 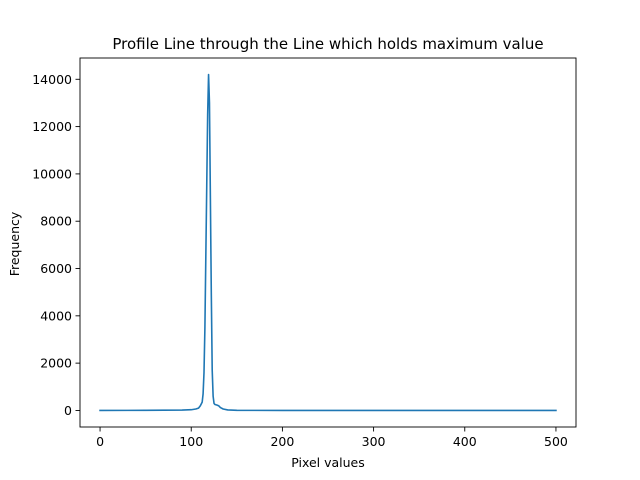 What do you see at coordinates (56, 221) in the screenshot?
I see `y-tick-label: 8000` at bounding box center [56, 221].